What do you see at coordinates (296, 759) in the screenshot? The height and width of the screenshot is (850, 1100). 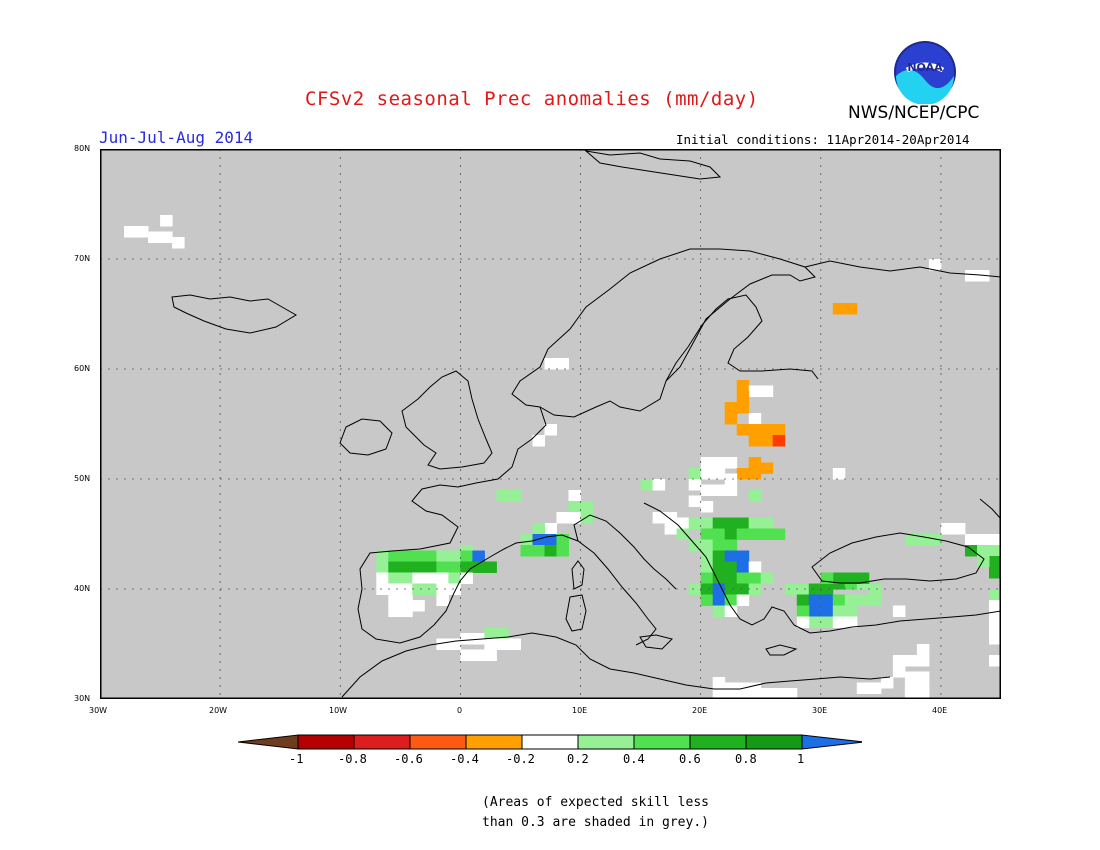 I see `legend-label-minus-1: -1` at bounding box center [296, 759].